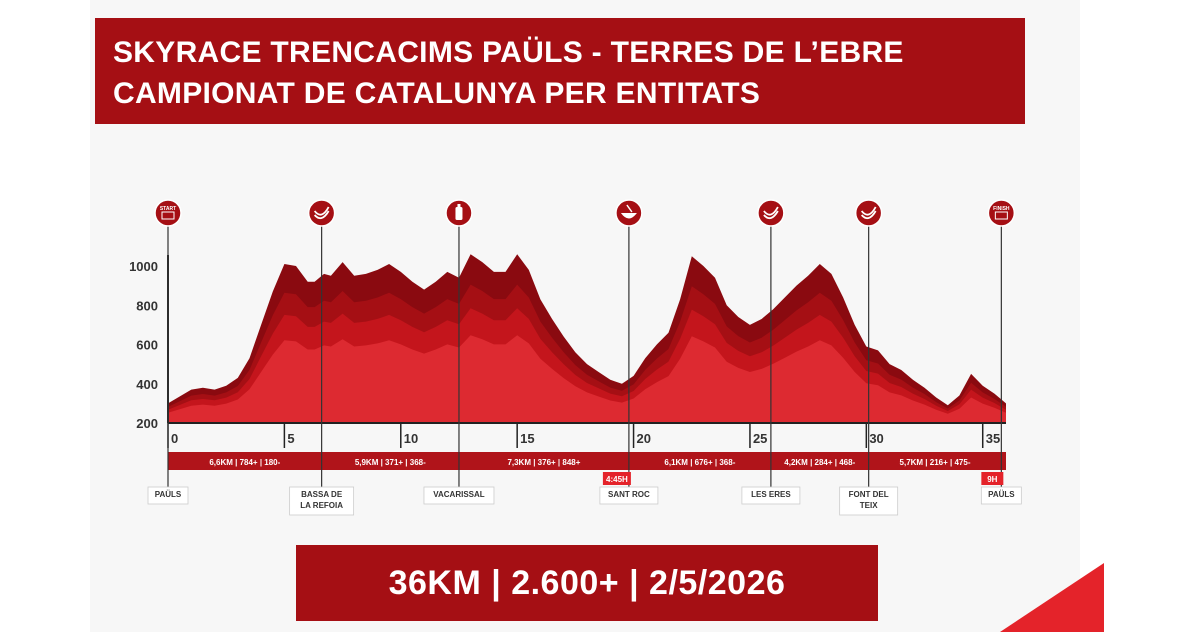 This screenshot has width=1179, height=632. Describe the element at coordinates (1001, 213) in the screenshot. I see `finish-flag-icon: FINISH` at that location.